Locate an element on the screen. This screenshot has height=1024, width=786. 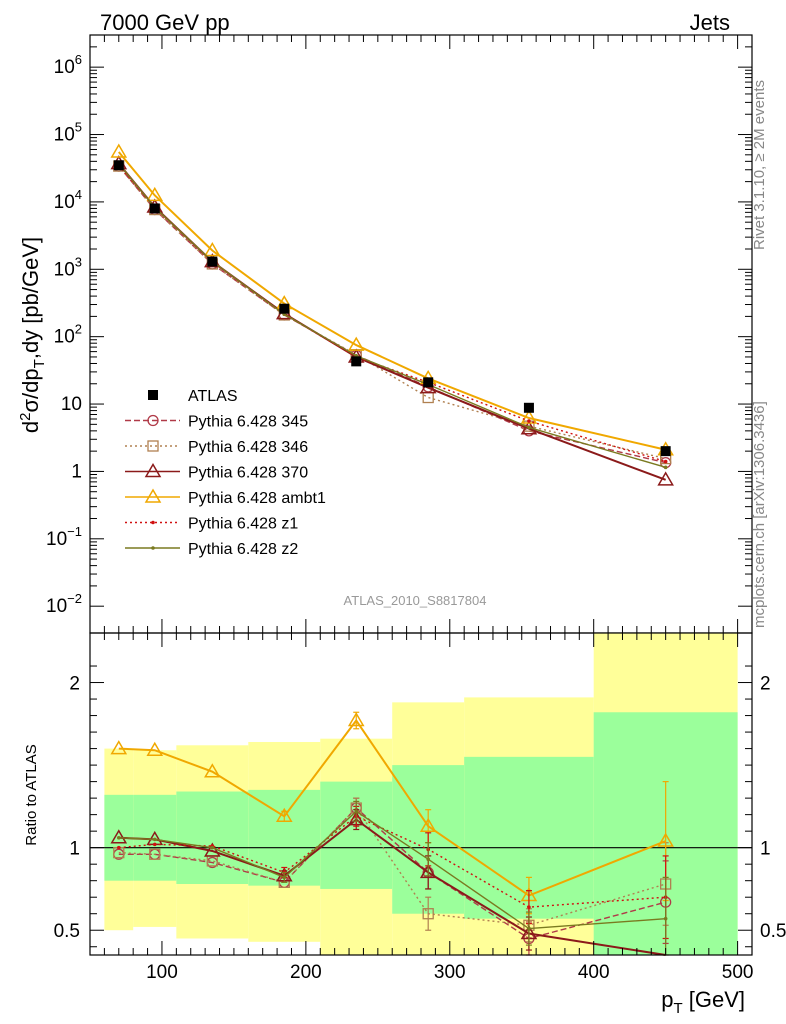
ratio-series-ambt1 is located at coordinates (392, 813).